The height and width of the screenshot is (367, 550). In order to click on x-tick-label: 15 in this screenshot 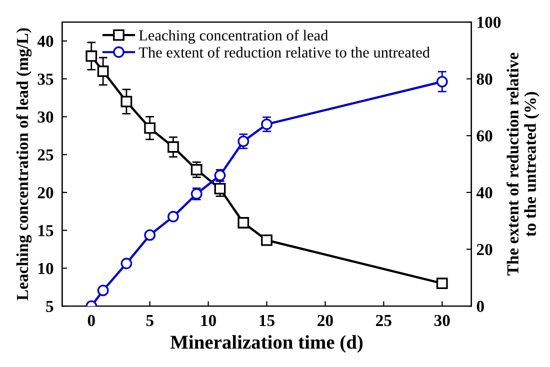, I will do `click(267, 320)`.